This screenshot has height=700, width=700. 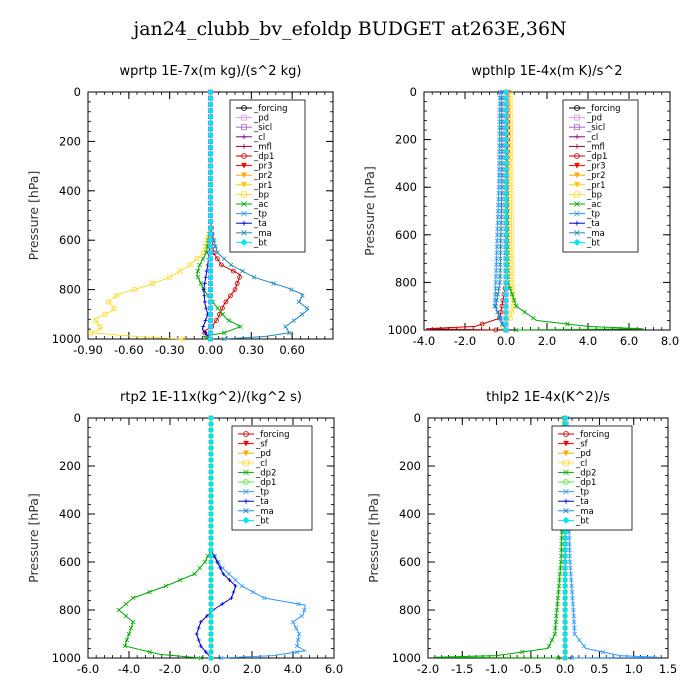 What do you see at coordinates (424, 341) in the screenshot?
I see `x-tick-label: -4.0` at bounding box center [424, 341].